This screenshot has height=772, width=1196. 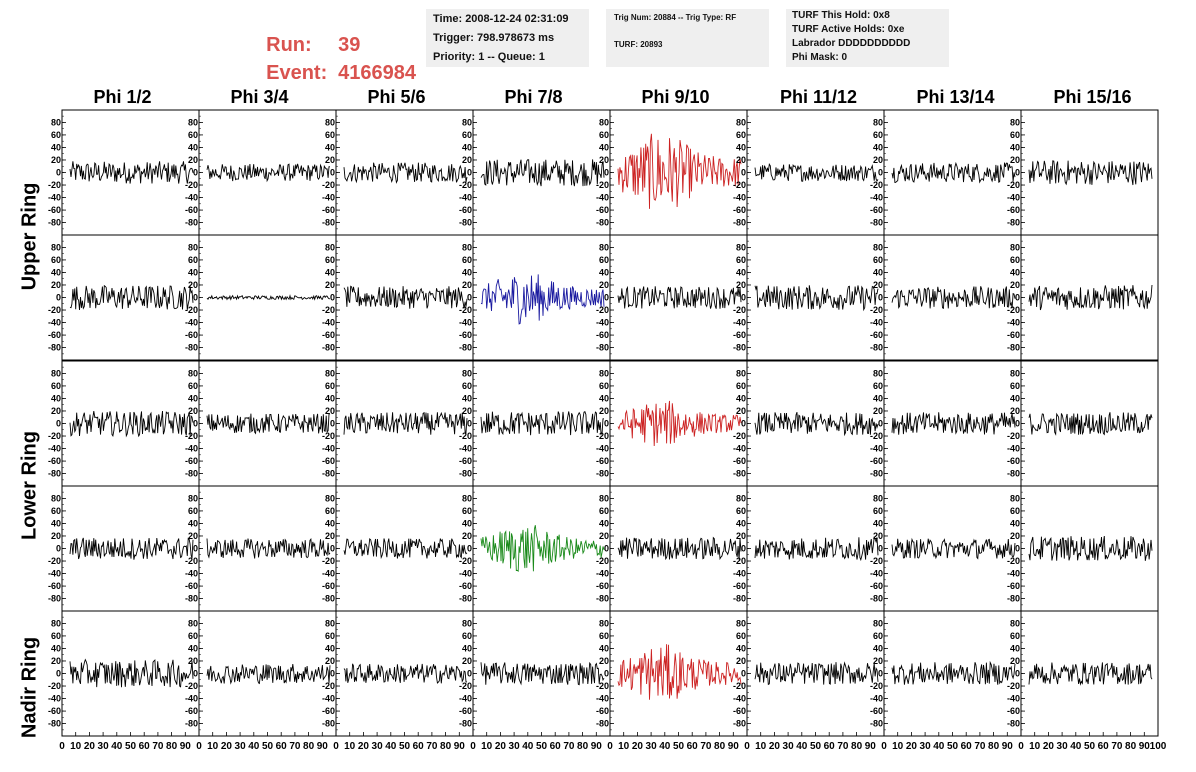 What do you see at coordinates (56, 135) in the screenshot?
I see `y-tick-label-r0-c0: 60` at bounding box center [56, 135].